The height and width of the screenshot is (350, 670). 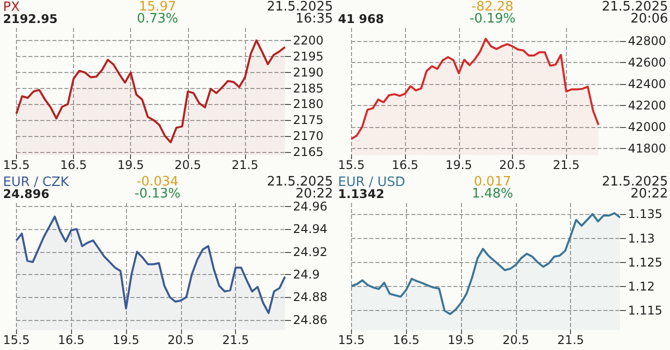 What do you see at coordinates (157, 19) in the screenshot?
I see `text: 0.73%` at bounding box center [157, 19].